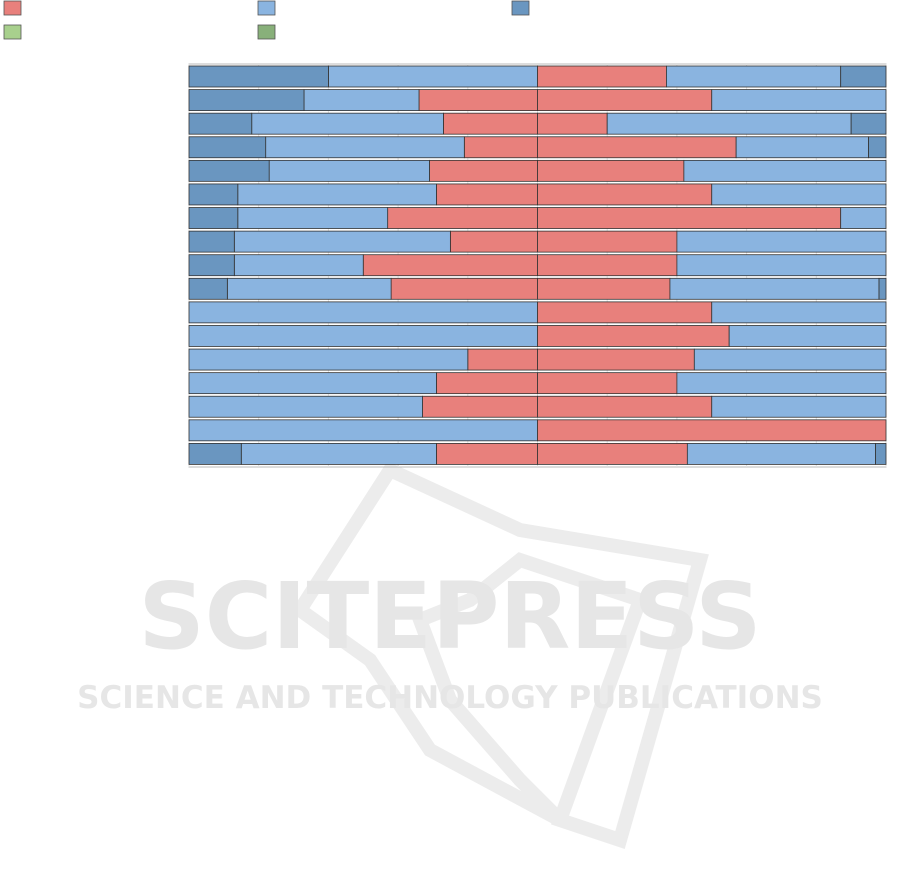 This screenshot has height=884, width=901. Describe the element at coordinates (450, 698) in the screenshot. I see `watermark-subtitle: SCIENCE AND TECHNOLOGY PUBLICATIONS` at that location.